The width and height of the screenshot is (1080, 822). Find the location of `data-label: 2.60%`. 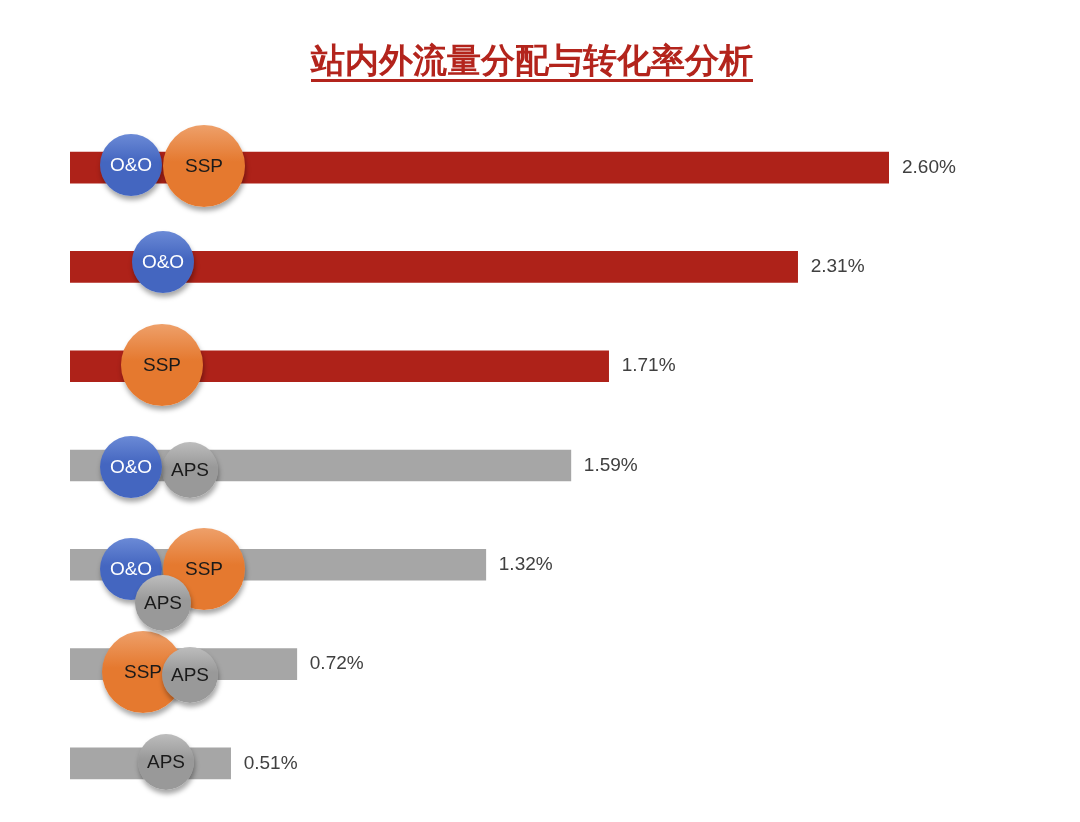

data-label: 2.60% is located at coordinates (929, 166).